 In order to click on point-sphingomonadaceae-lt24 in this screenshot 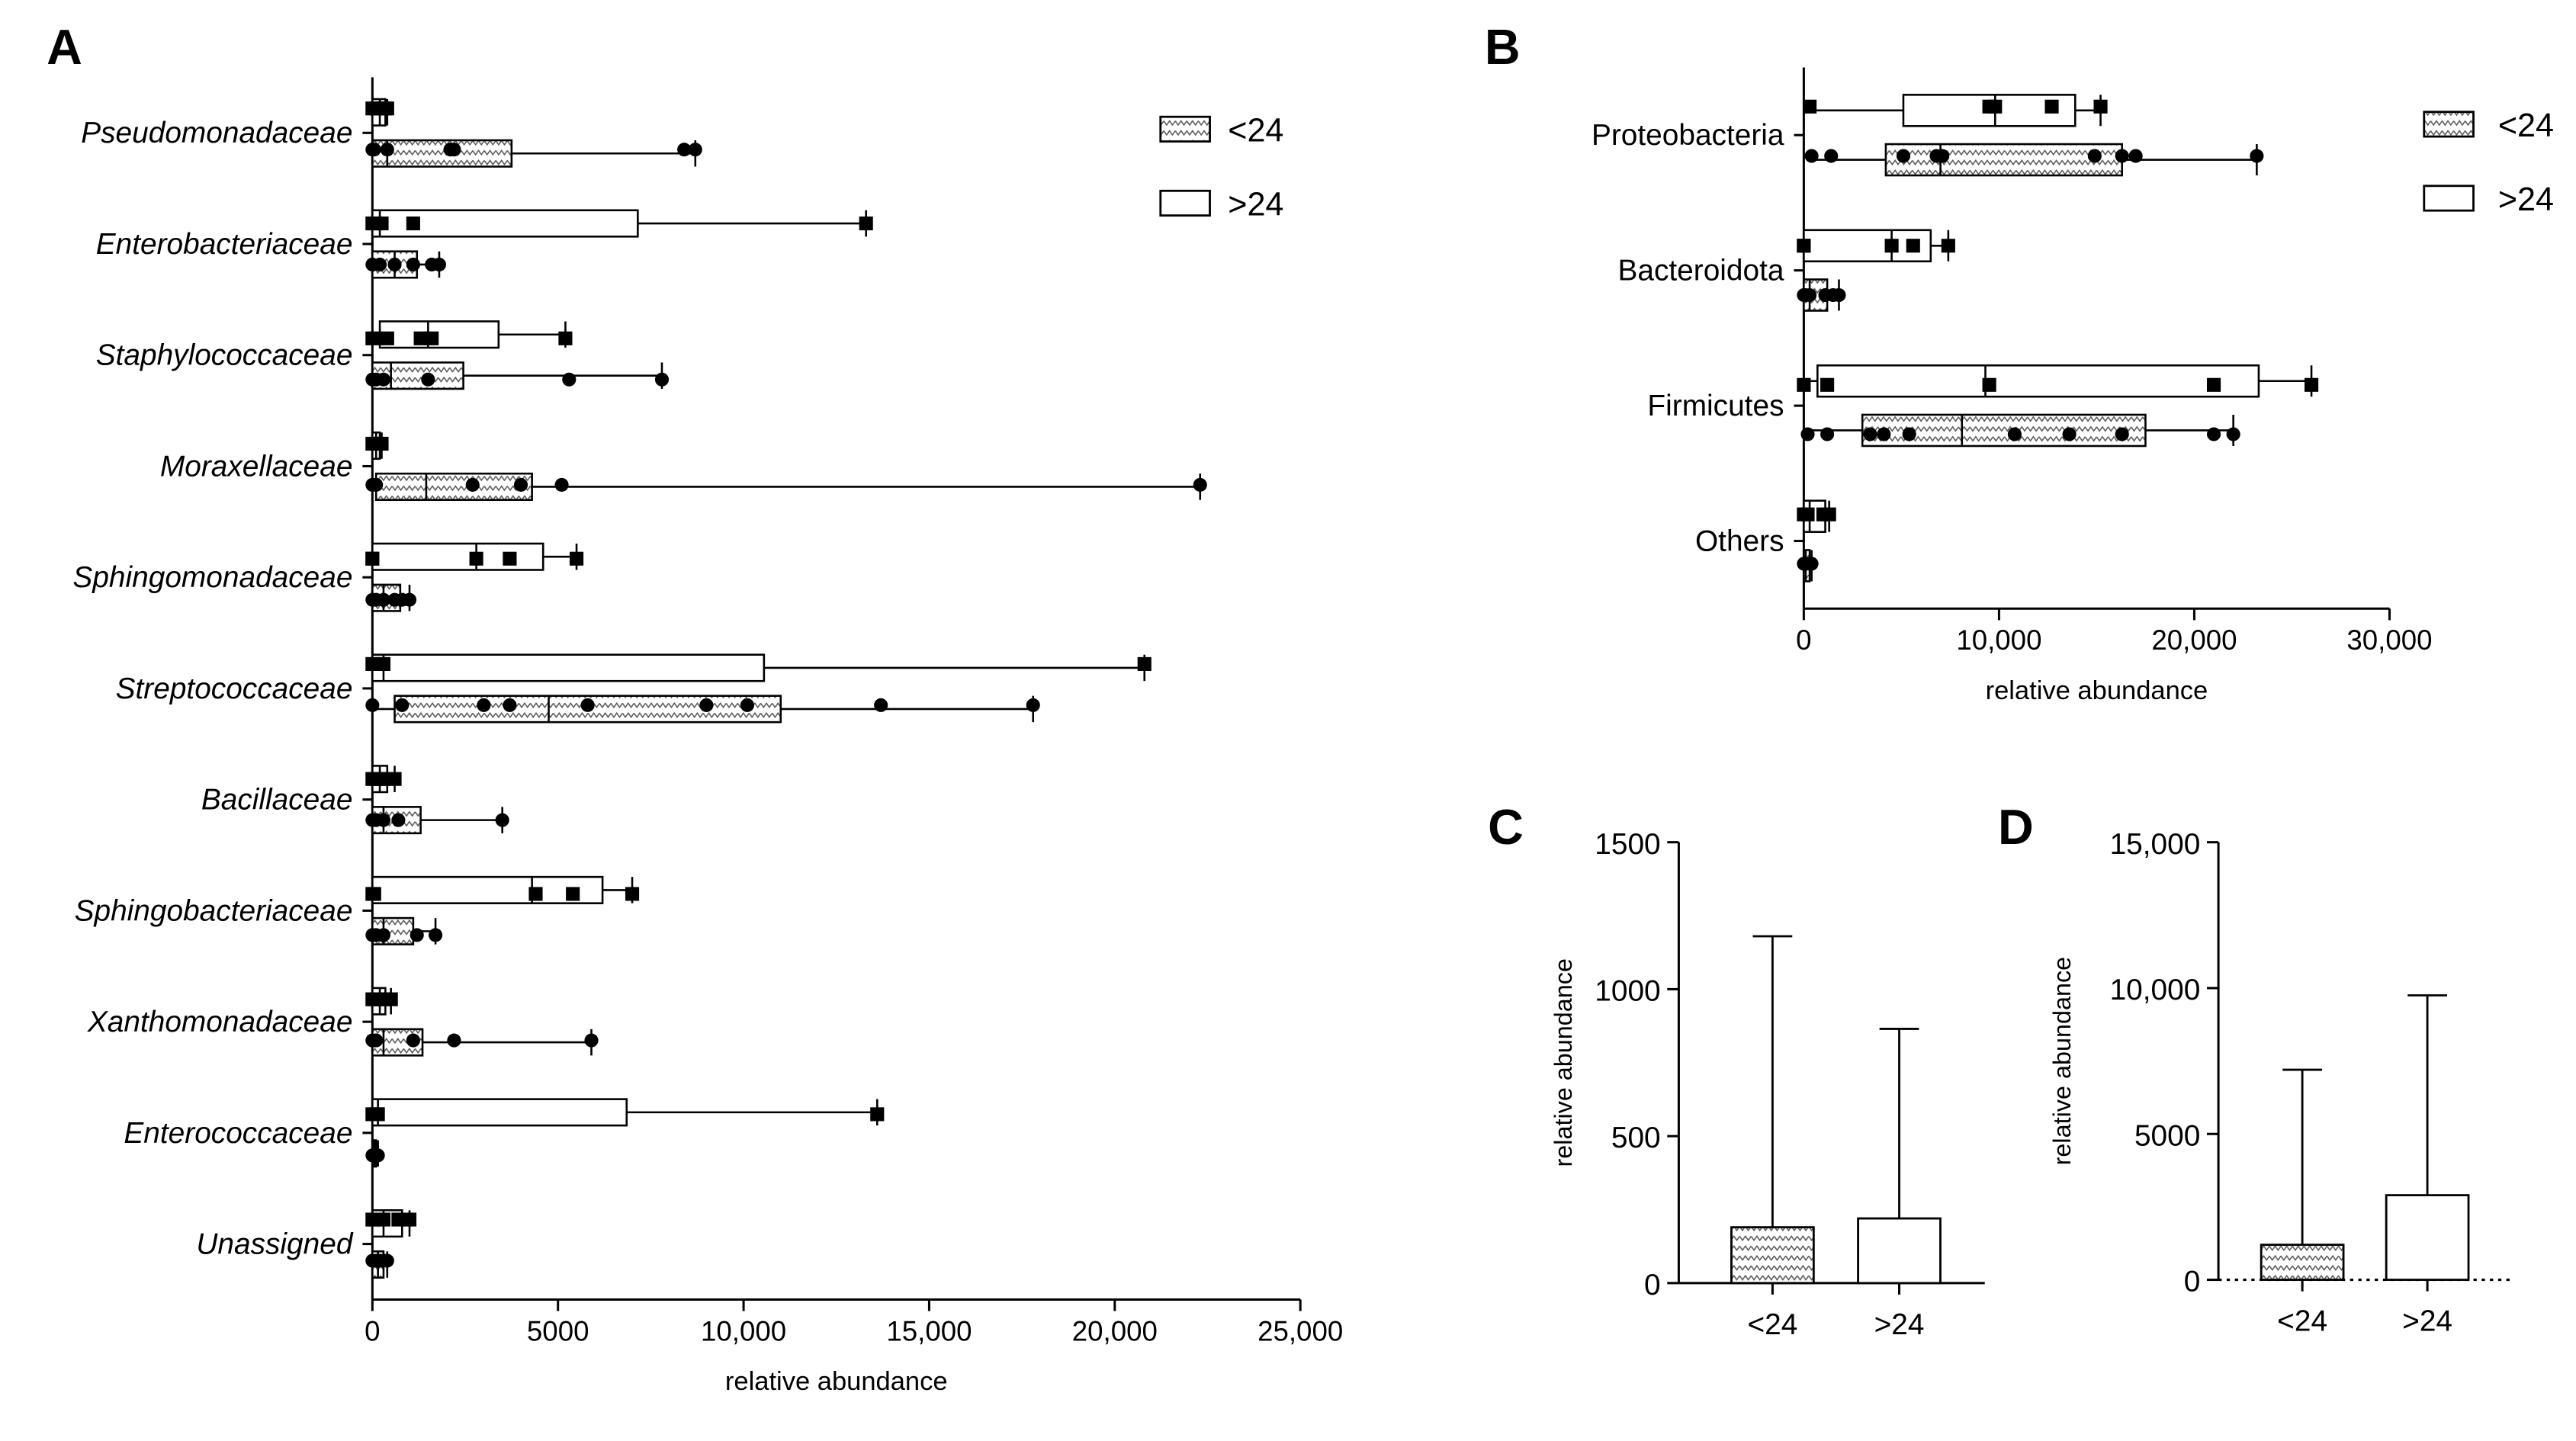, I will do `click(409, 599)`.